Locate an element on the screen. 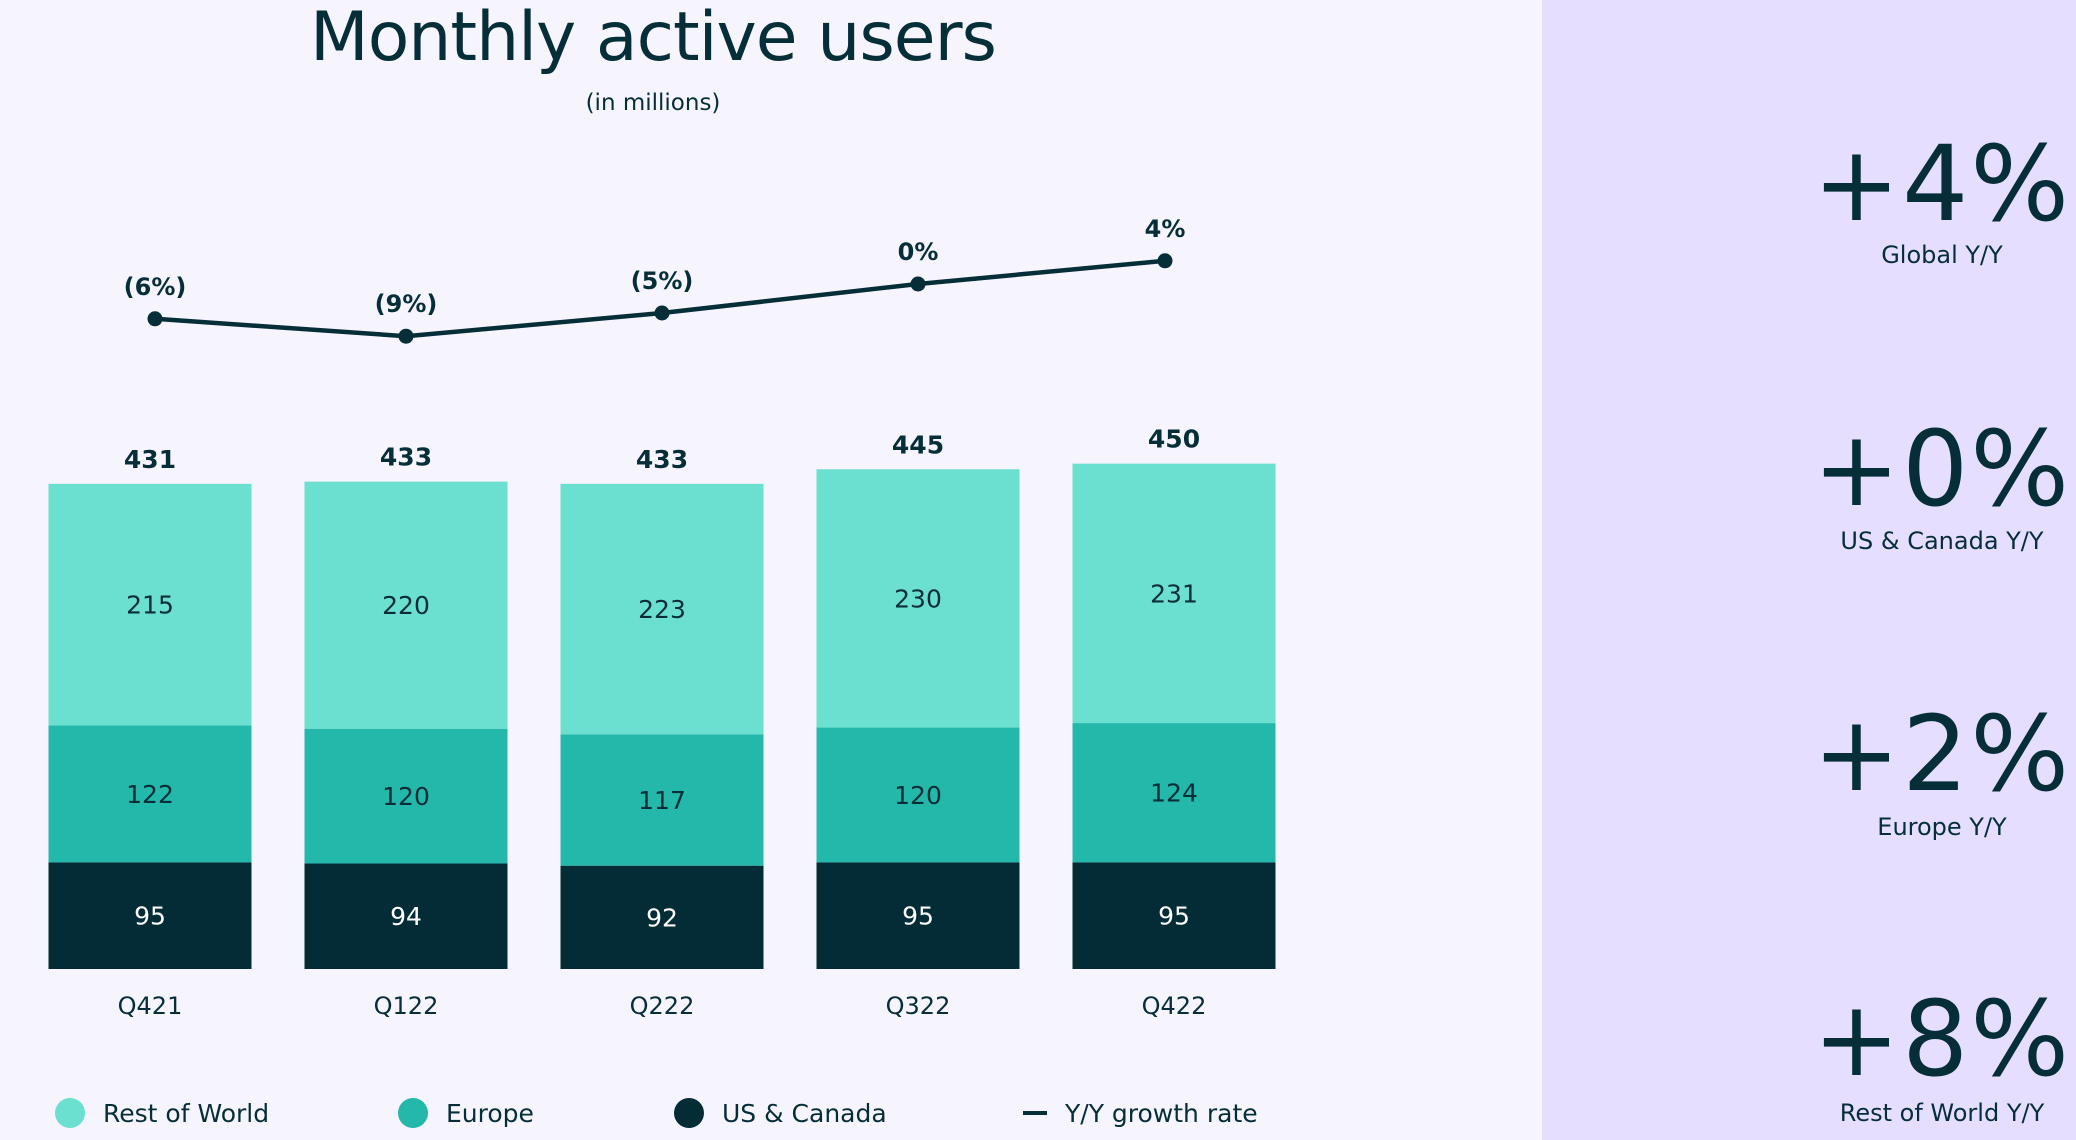  legend-label: Europe is located at coordinates (490, 1113).